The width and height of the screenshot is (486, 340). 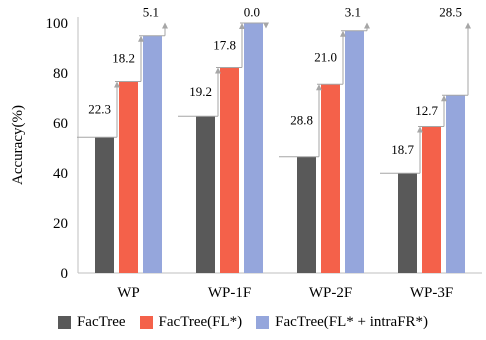 What do you see at coordinates (101, 321) in the screenshot?
I see `legend-label-factree: FacTree` at bounding box center [101, 321].